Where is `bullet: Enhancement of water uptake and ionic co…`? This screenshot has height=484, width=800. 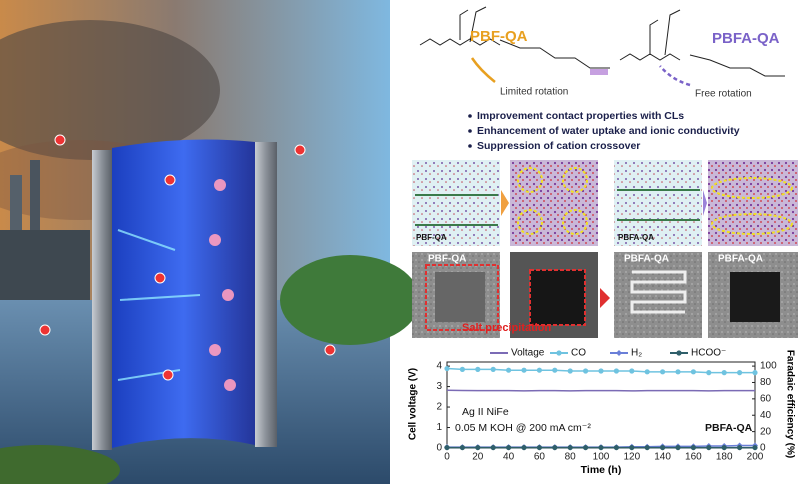
bullet: Enhancement of water uptake and ionic co… is located at coordinates (608, 131).